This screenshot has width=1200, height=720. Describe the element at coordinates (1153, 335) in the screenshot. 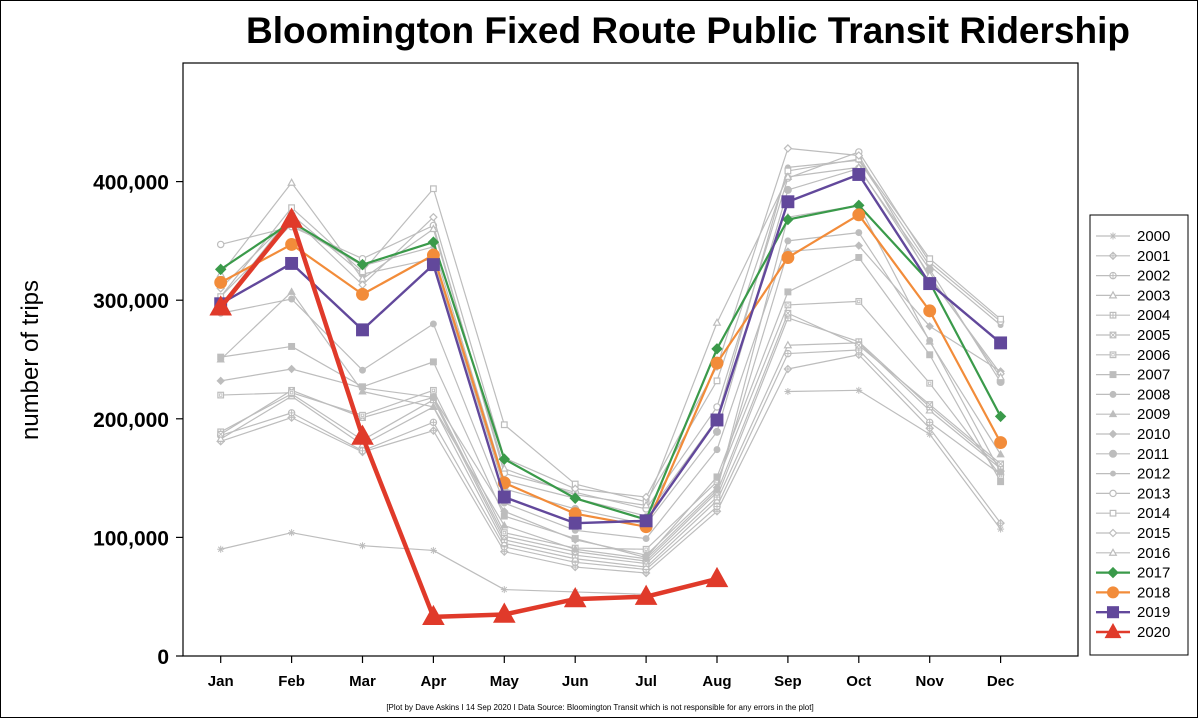

I see `legend-label: 2005` at that location.